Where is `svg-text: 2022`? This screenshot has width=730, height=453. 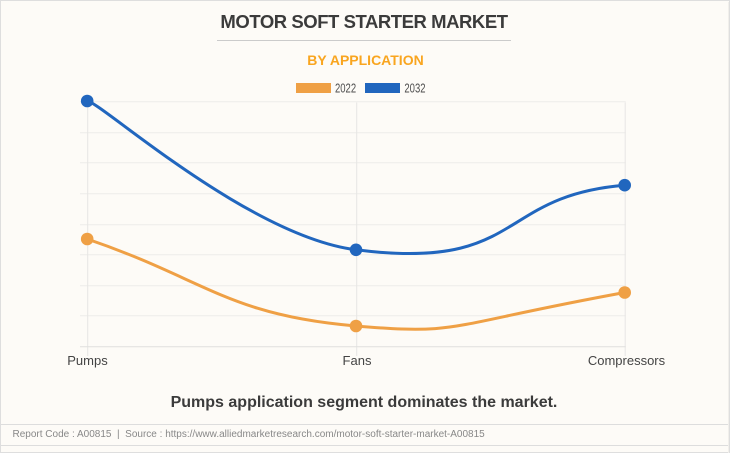 svg-text: 2022 is located at coordinates (345, 89).